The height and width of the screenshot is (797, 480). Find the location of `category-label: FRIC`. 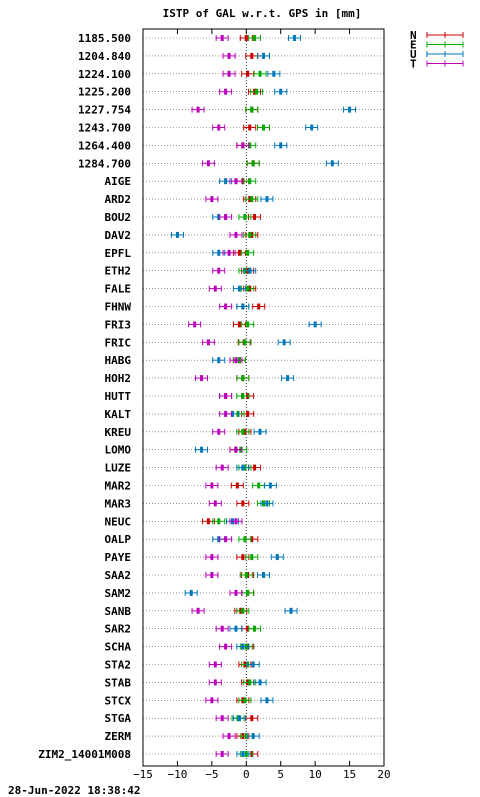

category-label: FRIC is located at coordinates (118, 342).